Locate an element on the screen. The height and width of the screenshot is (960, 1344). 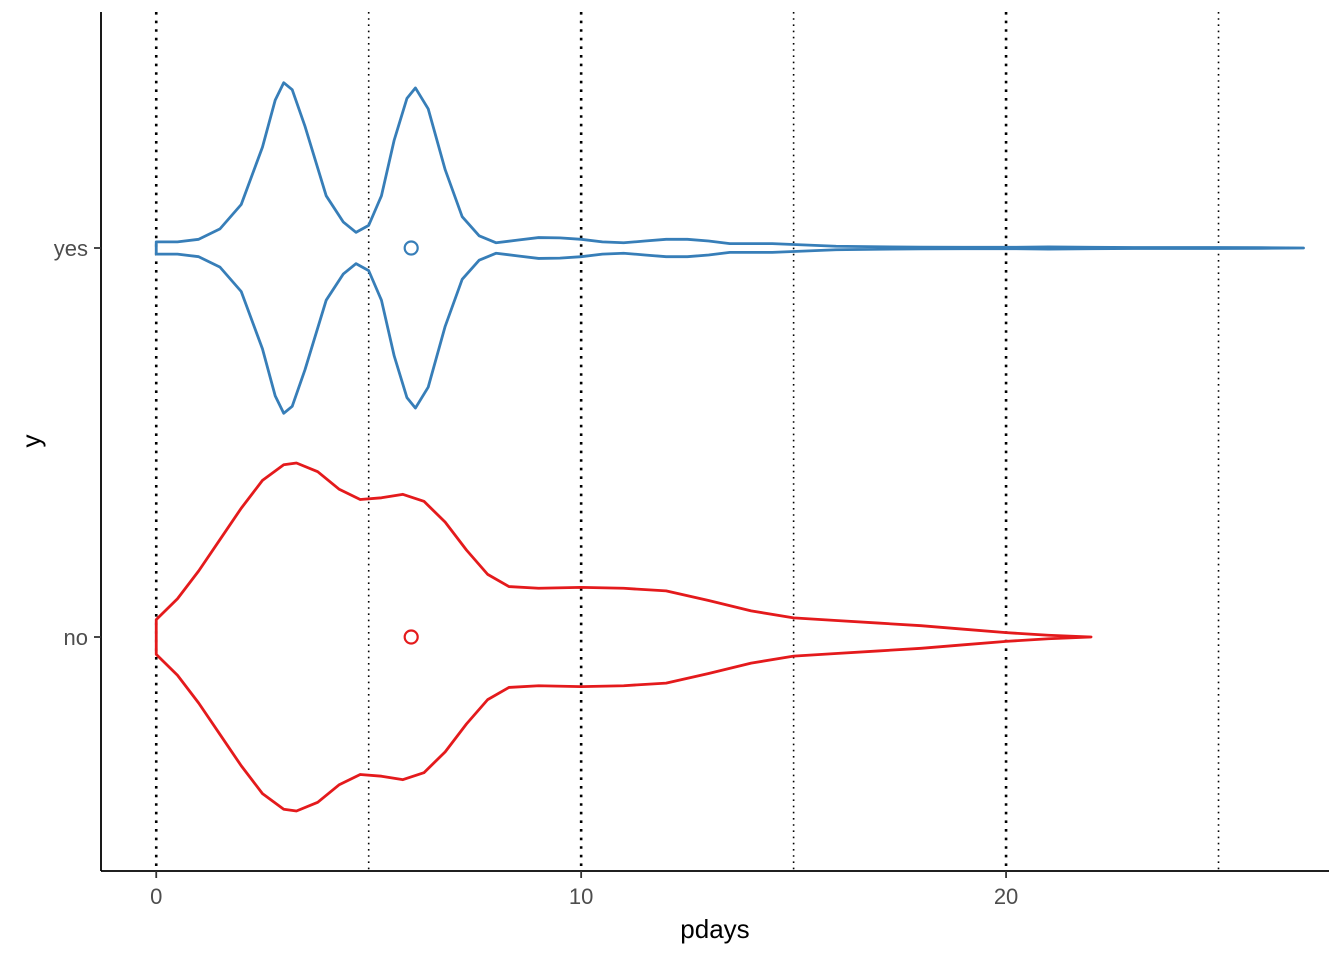
y-tick-label-no: no is located at coordinates (76, 637).